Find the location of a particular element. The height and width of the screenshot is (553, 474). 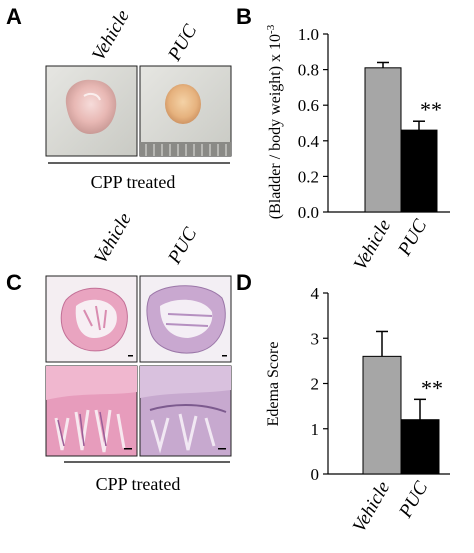

photo-puc-bladder is located at coordinates (185, 111).